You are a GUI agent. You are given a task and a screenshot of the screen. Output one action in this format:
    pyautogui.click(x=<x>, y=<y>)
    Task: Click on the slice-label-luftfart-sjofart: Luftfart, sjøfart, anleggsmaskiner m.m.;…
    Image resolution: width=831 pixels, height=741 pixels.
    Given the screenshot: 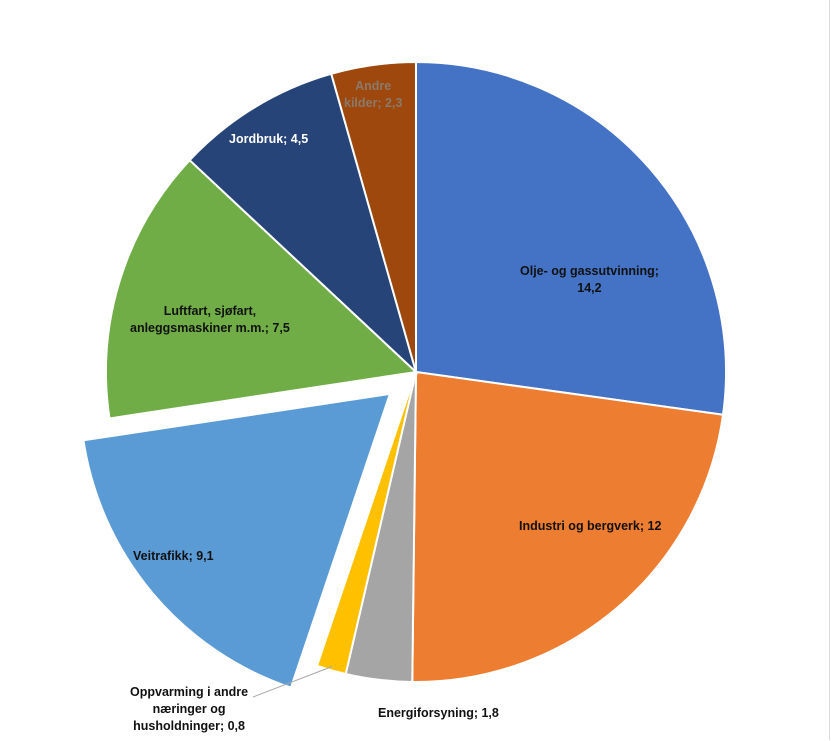 What is the action you would take?
    pyautogui.click(x=210, y=320)
    